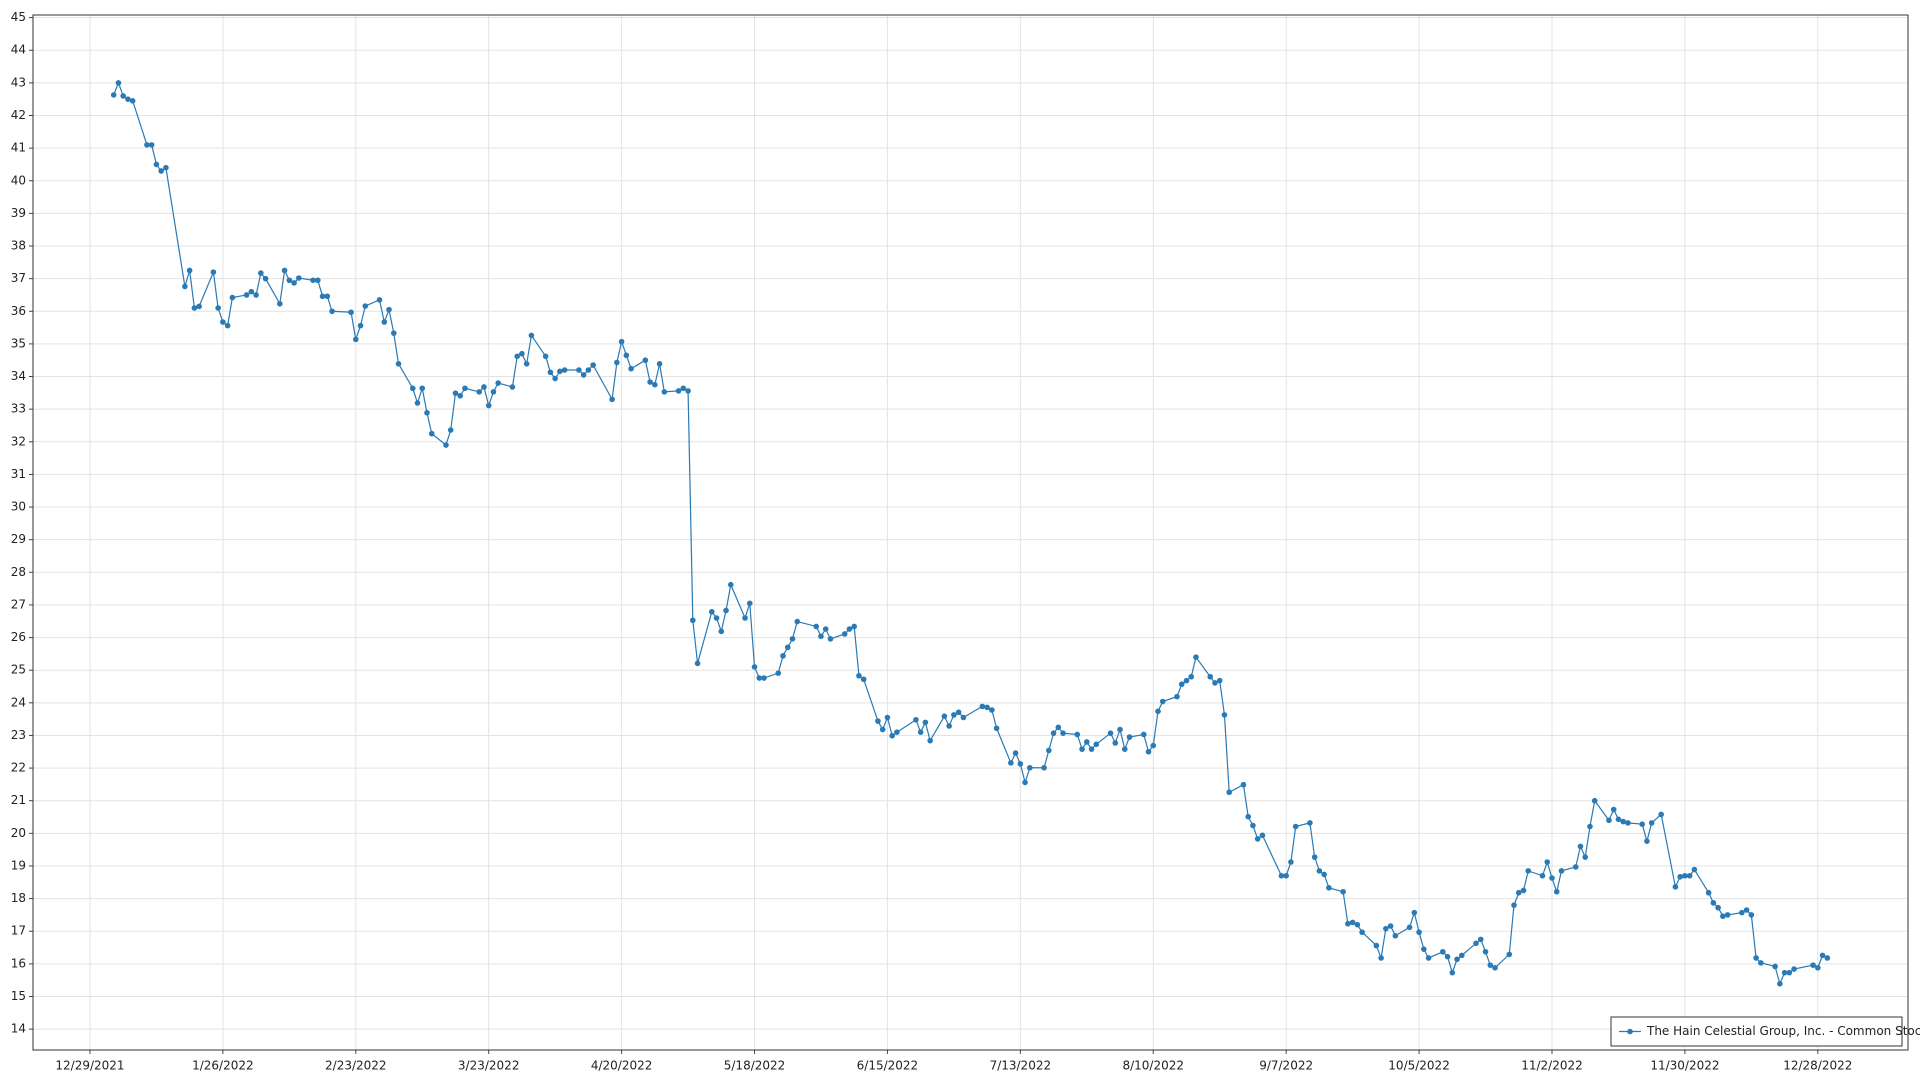  What do you see at coordinates (18, 702) in the screenshot?
I see `y-tick-label: 24` at bounding box center [18, 702].